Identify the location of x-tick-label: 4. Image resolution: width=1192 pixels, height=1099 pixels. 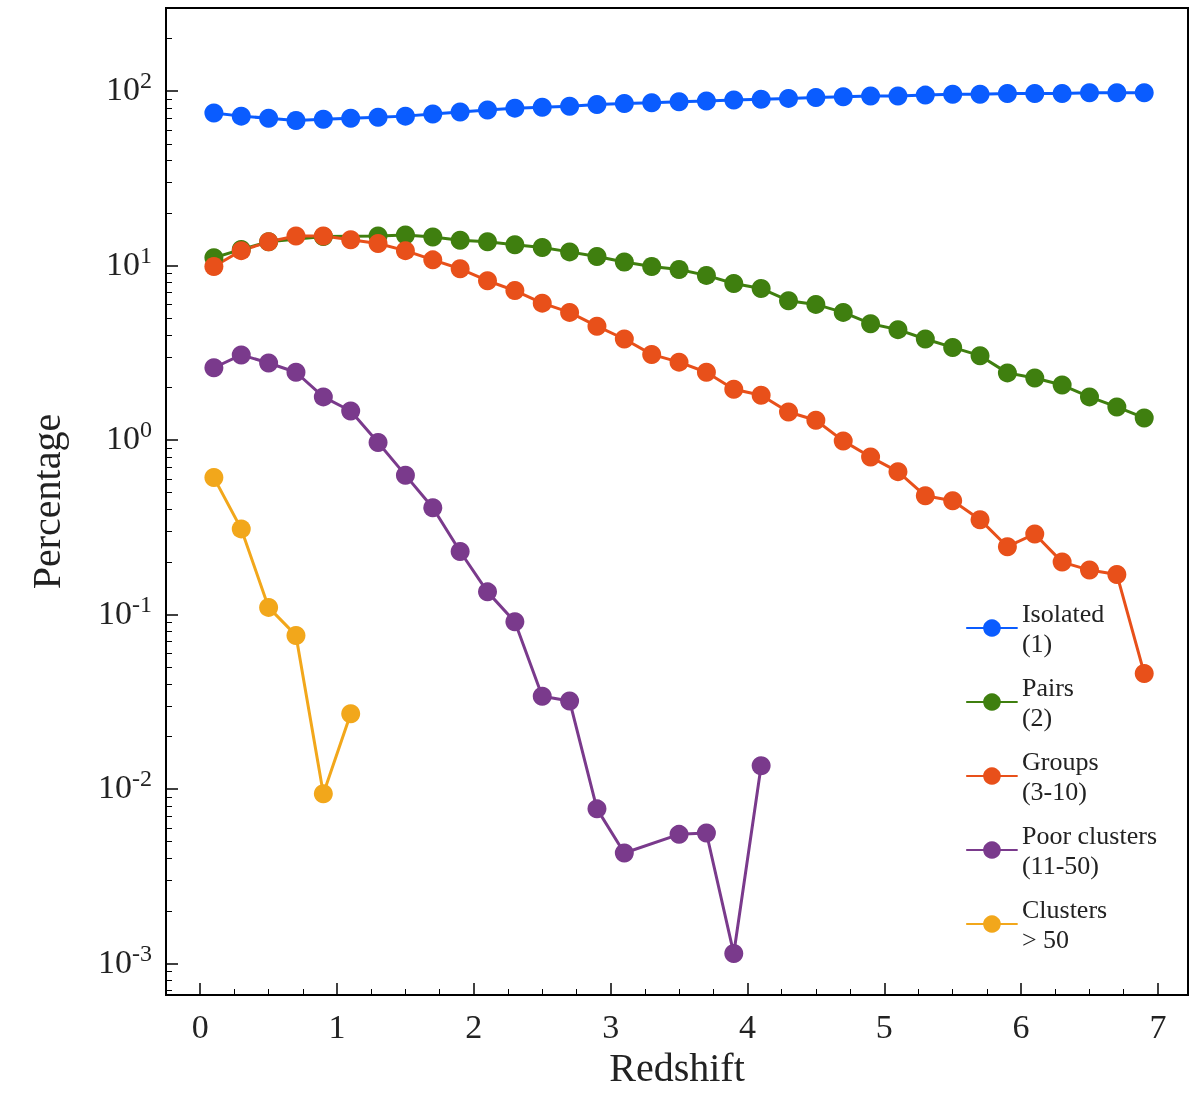
(747, 1026).